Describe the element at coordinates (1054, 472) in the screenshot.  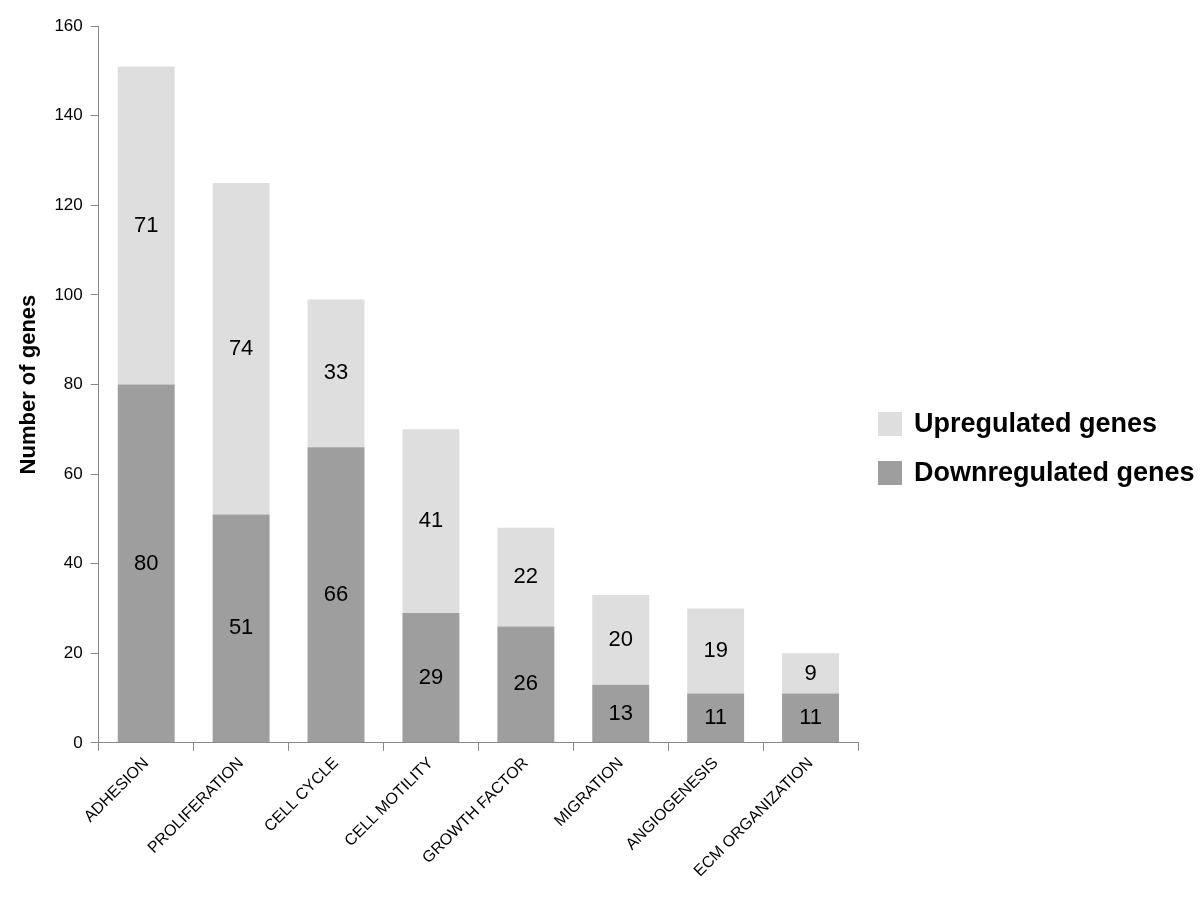
I see `legend-label: Downregulated genes` at that location.